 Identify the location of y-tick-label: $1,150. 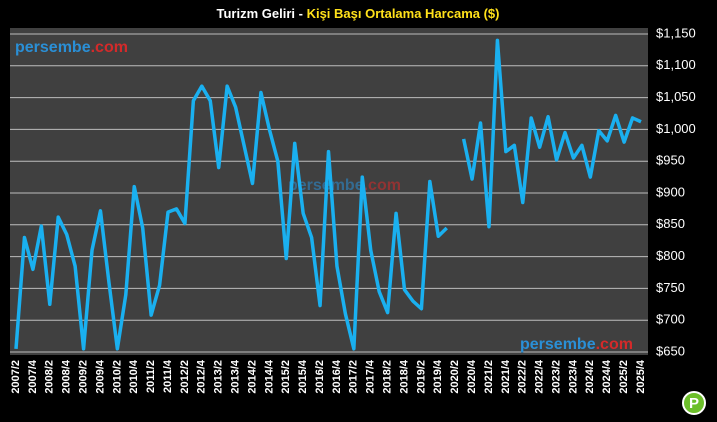
(676, 32).